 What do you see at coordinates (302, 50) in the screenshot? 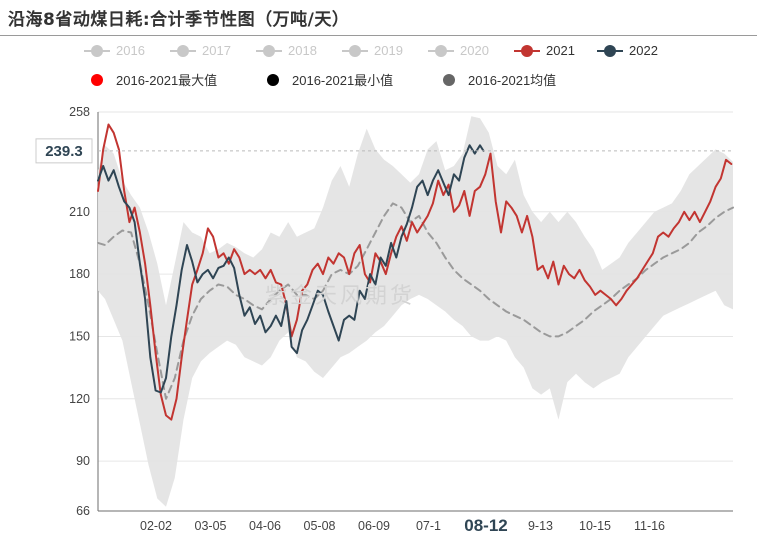
I see `legend-label: 2018` at bounding box center [302, 50].